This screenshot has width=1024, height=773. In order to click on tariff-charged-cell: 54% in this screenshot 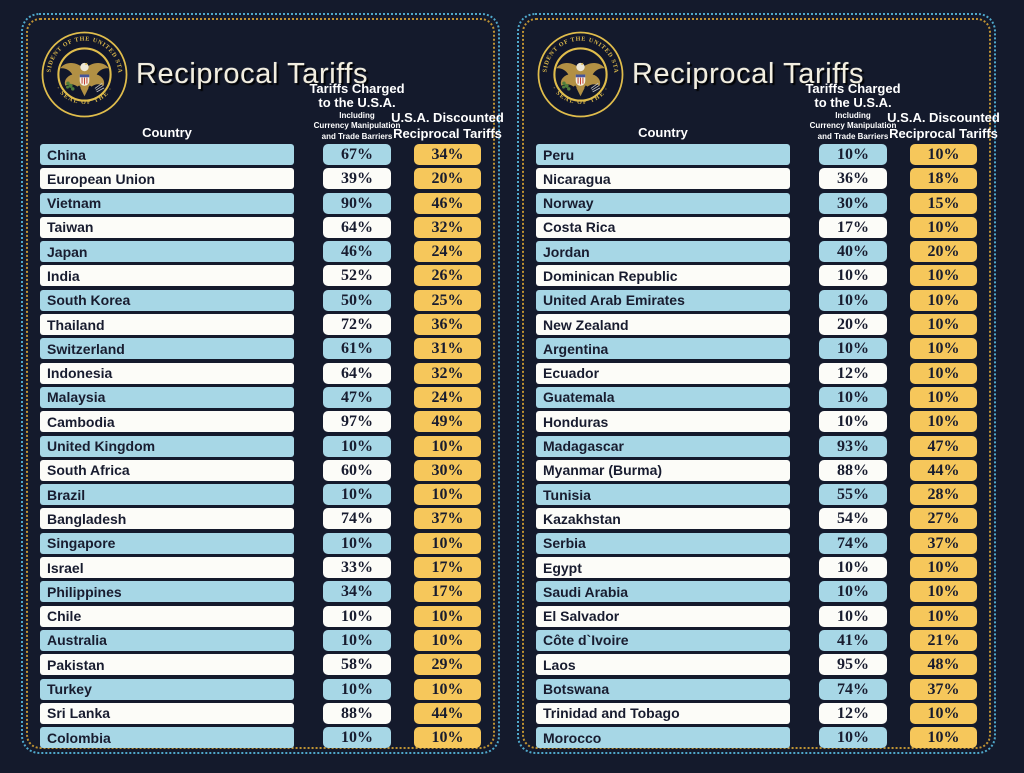, I will do `click(853, 519)`.